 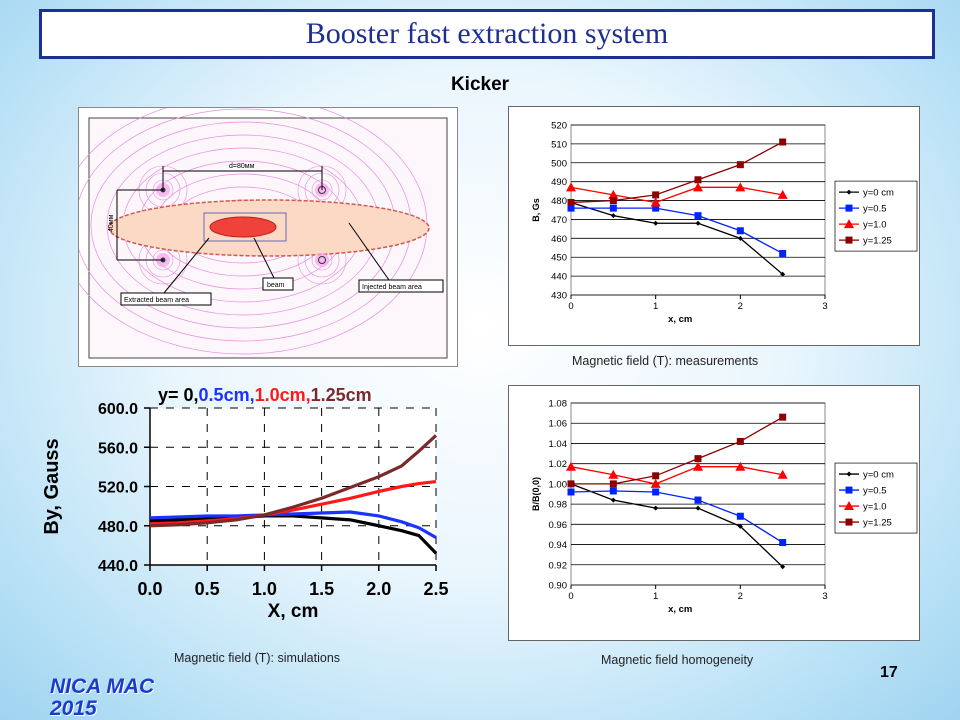 I want to click on caption-simulations: Magnetic field (T): simulations, so click(x=257, y=658).